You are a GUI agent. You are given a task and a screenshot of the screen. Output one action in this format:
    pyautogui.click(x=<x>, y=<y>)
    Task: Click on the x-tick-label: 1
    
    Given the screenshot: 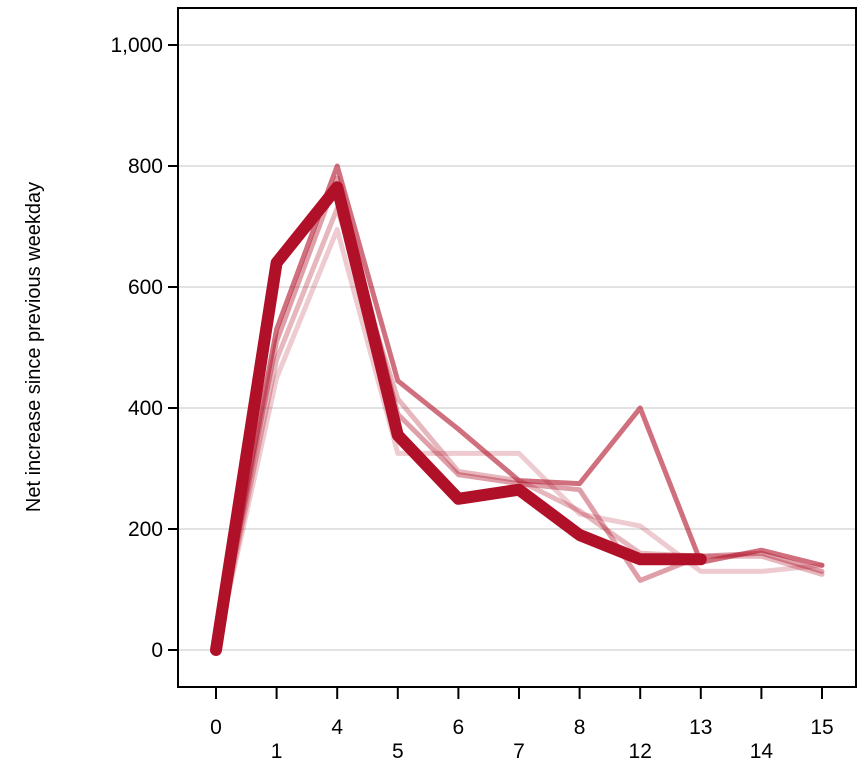 What is the action you would take?
    pyautogui.click(x=277, y=751)
    